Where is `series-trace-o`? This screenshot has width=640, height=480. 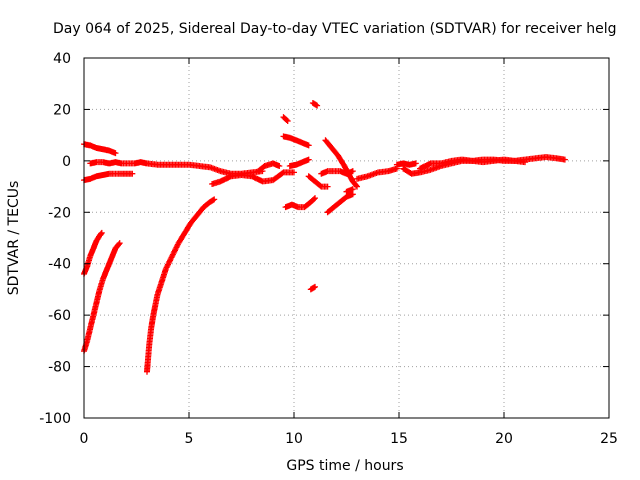 series-trace-o is located at coordinates (340, 203).